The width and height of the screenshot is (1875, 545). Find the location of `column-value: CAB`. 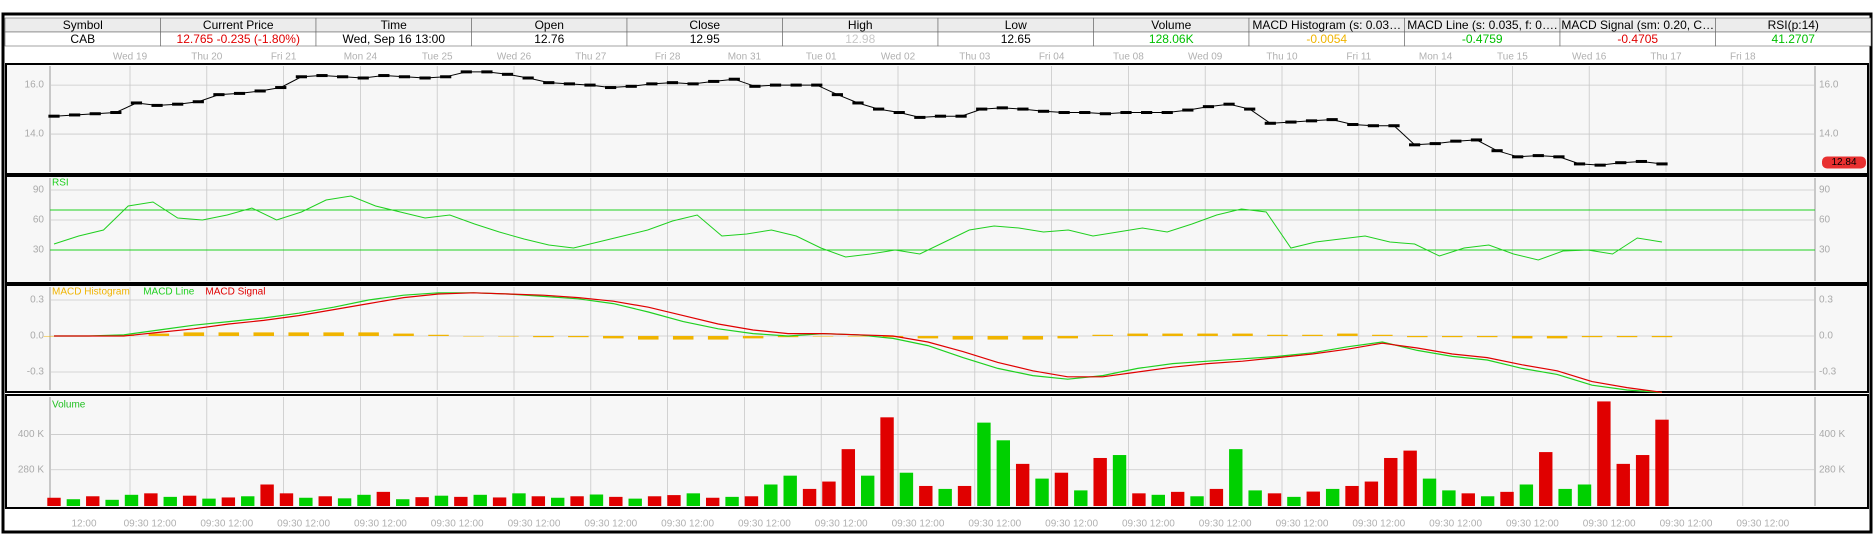

column-value: CAB is located at coordinates (82, 39).